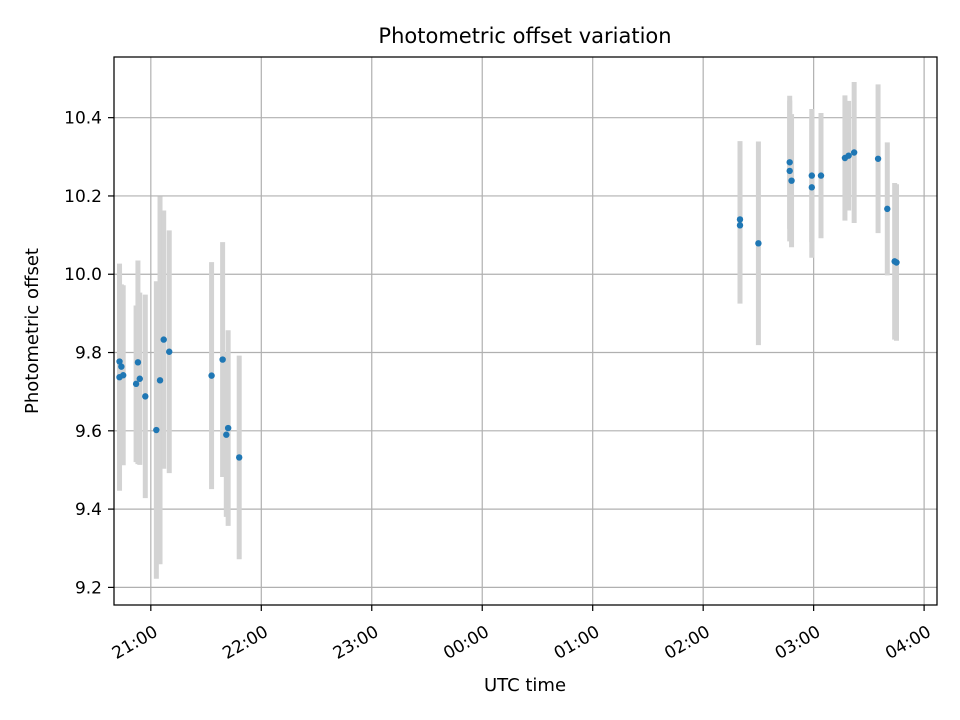  Describe the element at coordinates (88, 432) in the screenshot. I see `y-tick-label: 9.6` at that location.